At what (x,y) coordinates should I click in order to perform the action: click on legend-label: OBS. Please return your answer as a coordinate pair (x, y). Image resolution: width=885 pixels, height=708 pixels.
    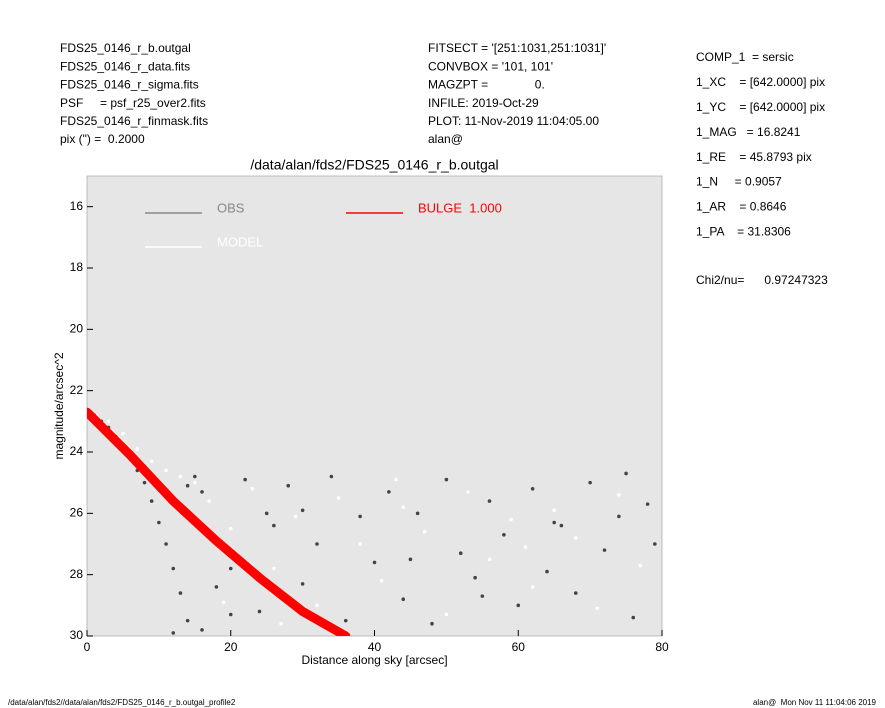
    Looking at the image, I should click on (231, 207).